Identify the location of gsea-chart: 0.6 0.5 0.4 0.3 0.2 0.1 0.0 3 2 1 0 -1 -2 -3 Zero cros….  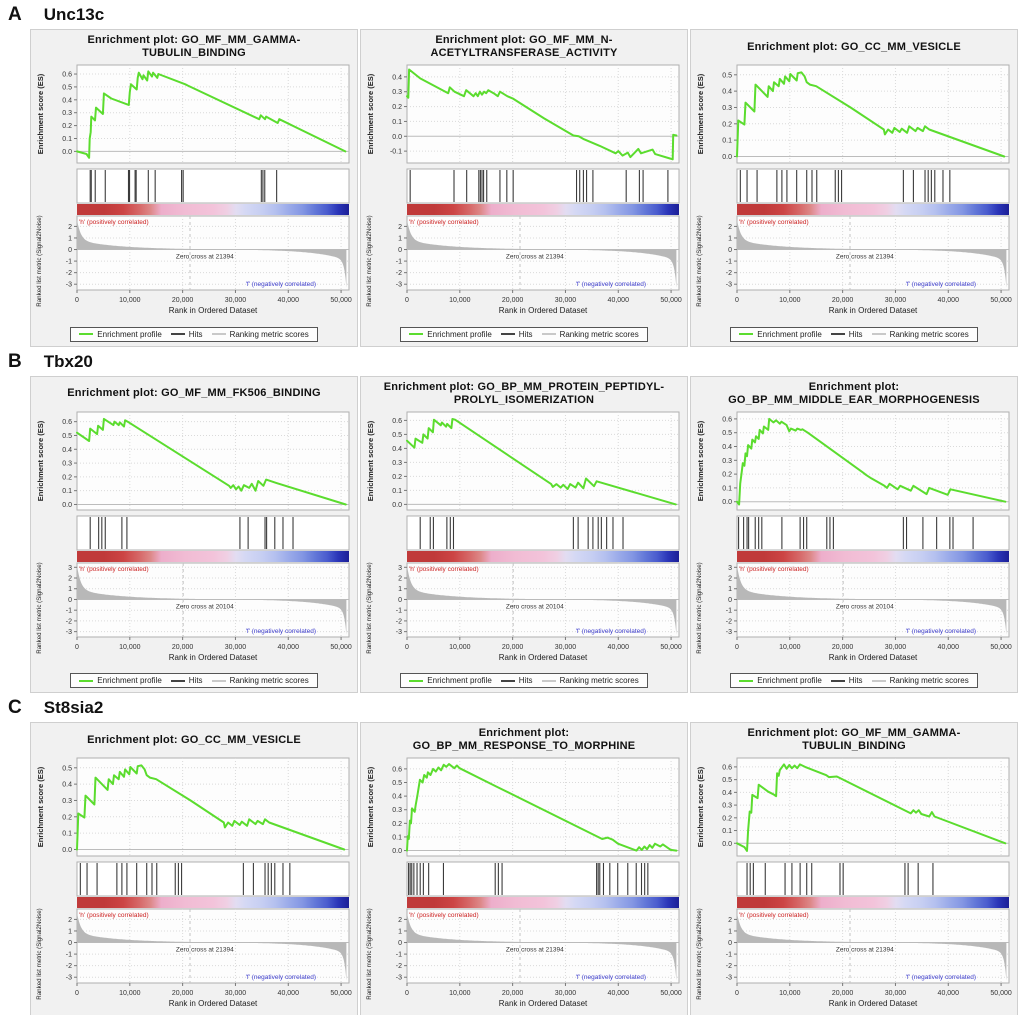
(854, 536).